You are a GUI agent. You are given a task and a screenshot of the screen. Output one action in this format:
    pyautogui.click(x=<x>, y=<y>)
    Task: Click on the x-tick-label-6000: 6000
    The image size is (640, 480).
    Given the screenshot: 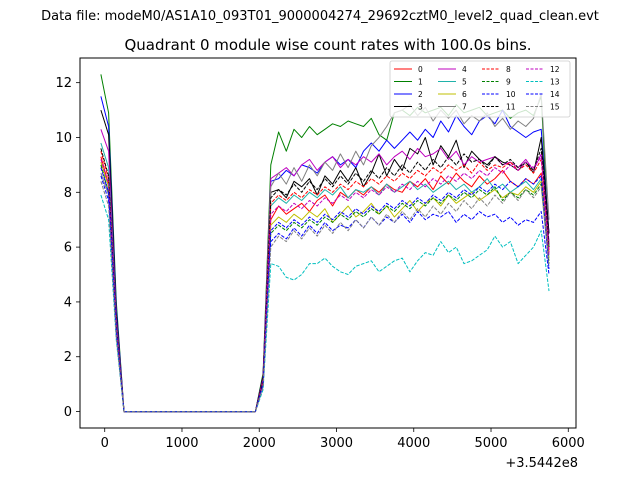 What is the action you would take?
    pyautogui.click(x=568, y=443)
    